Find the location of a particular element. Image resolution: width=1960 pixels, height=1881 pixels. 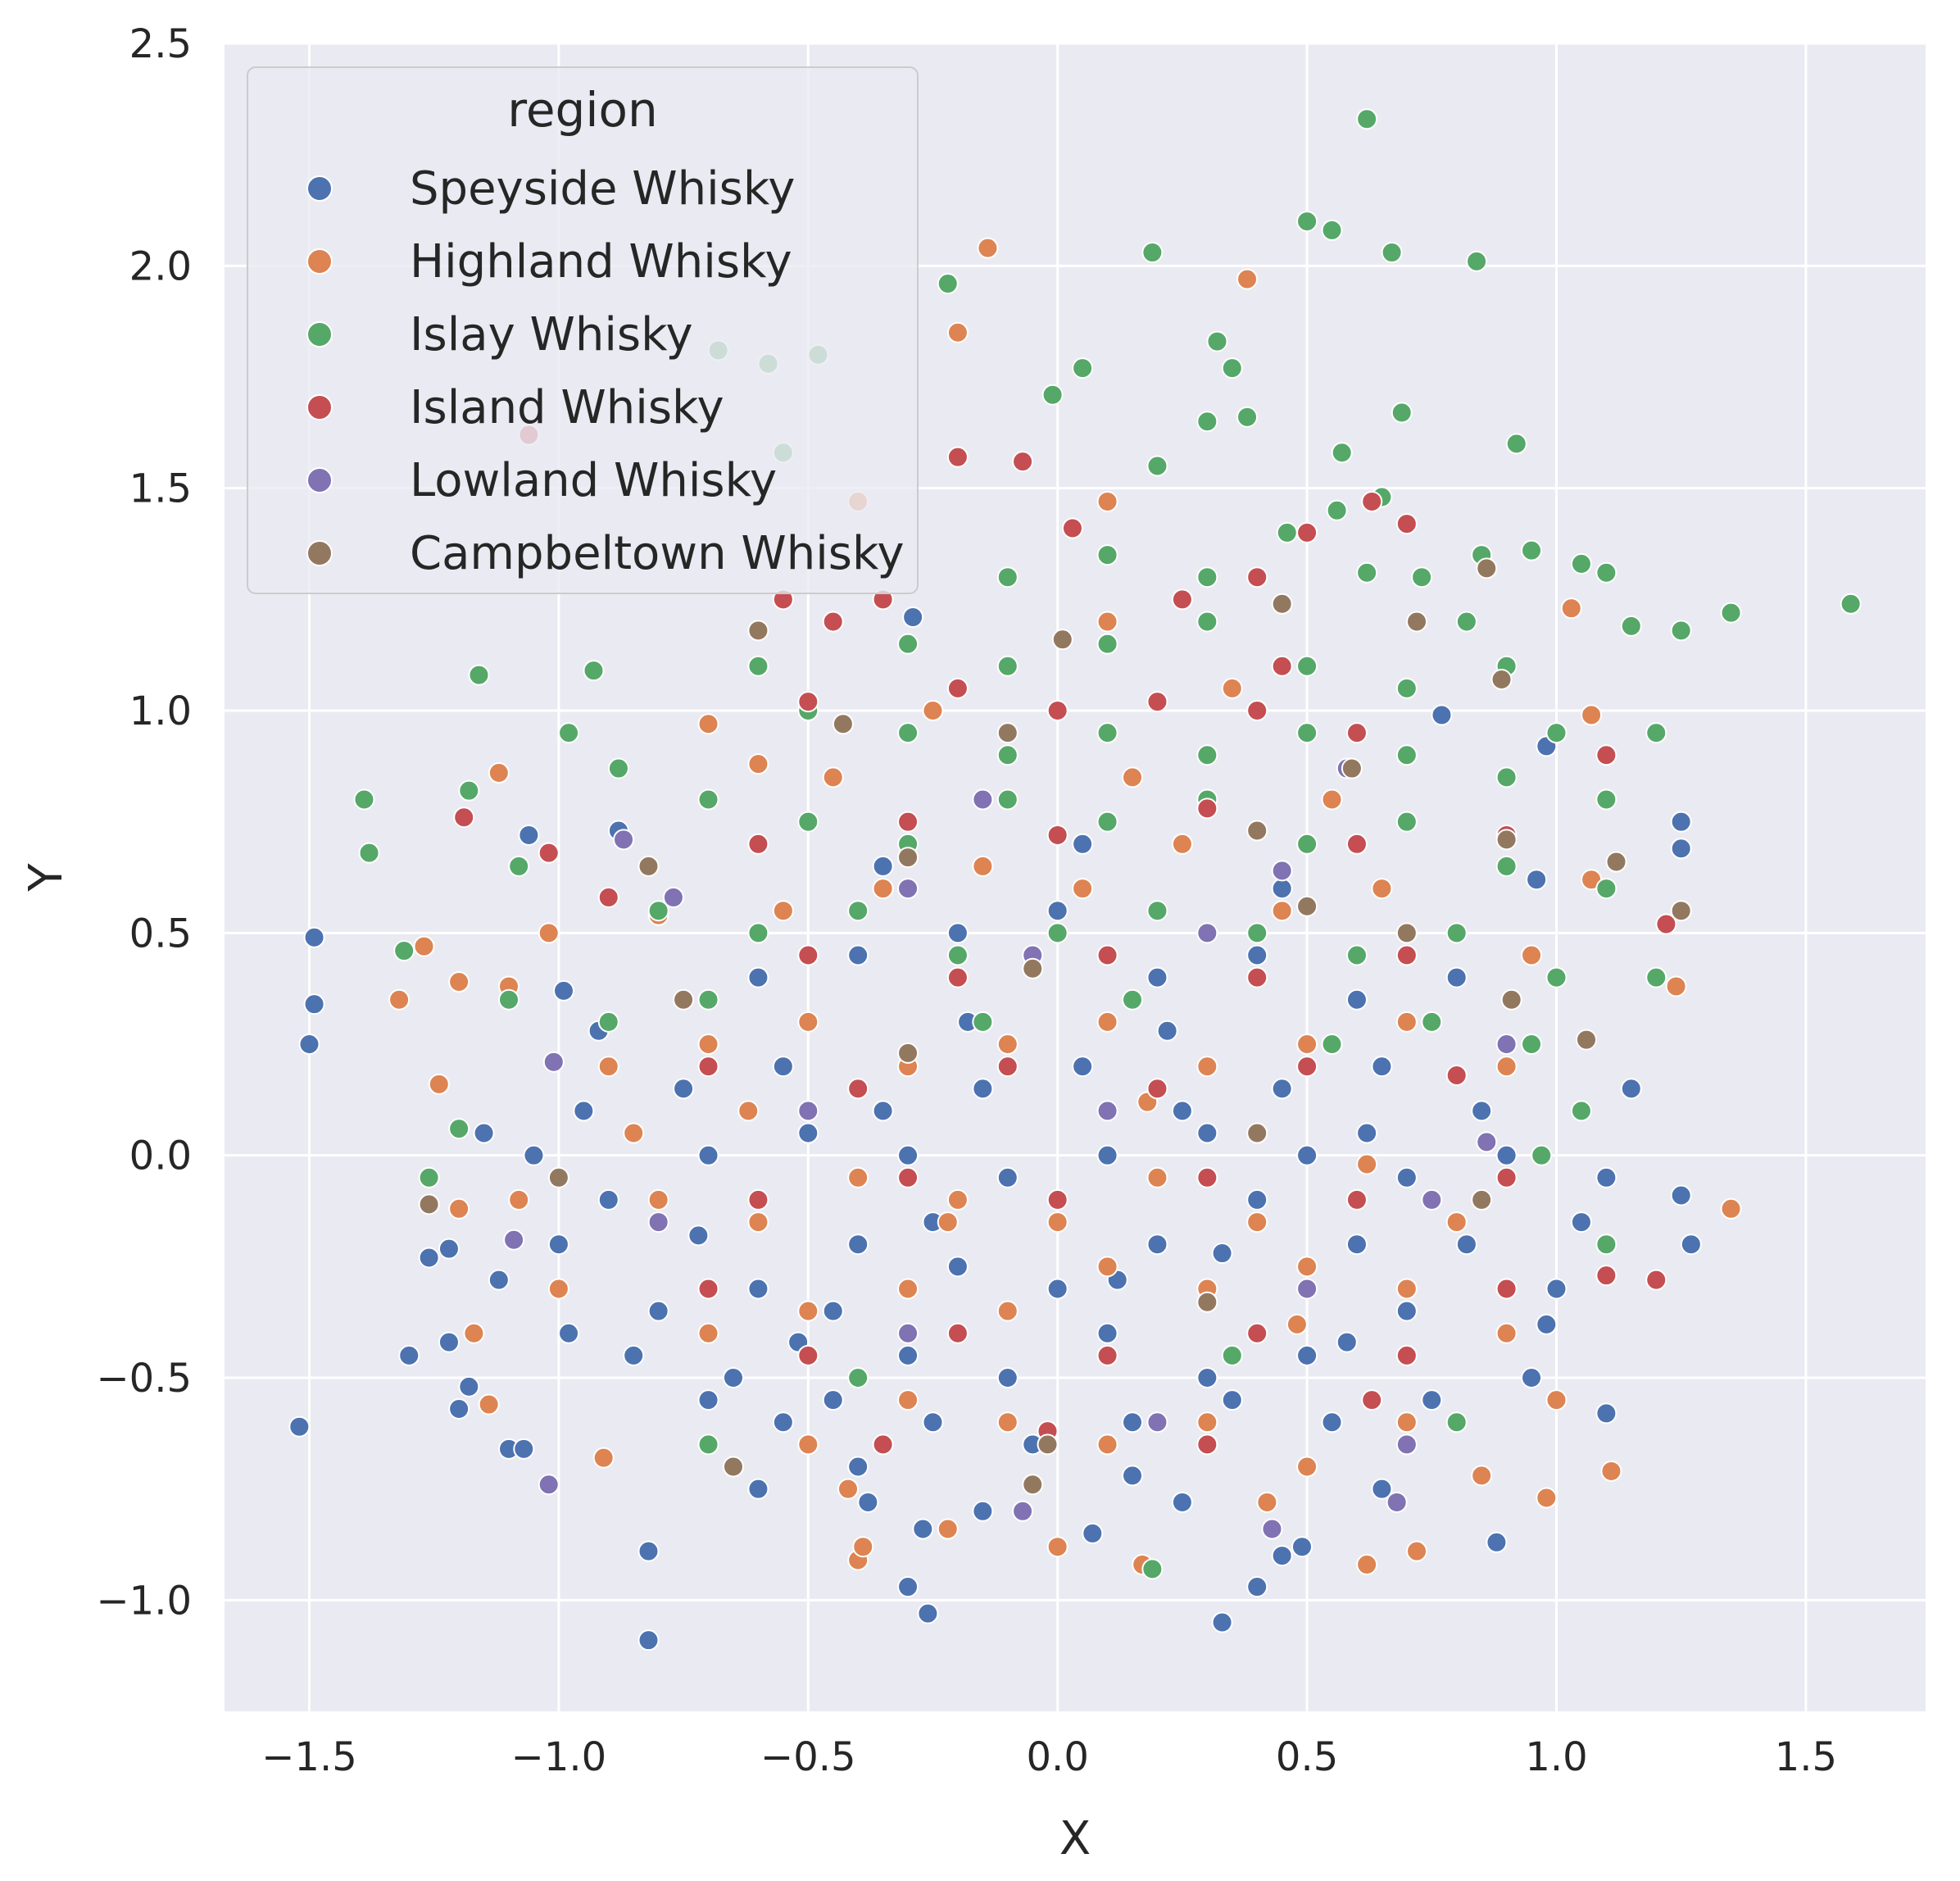

y-tick-label: 0.0 is located at coordinates (160, 1156).